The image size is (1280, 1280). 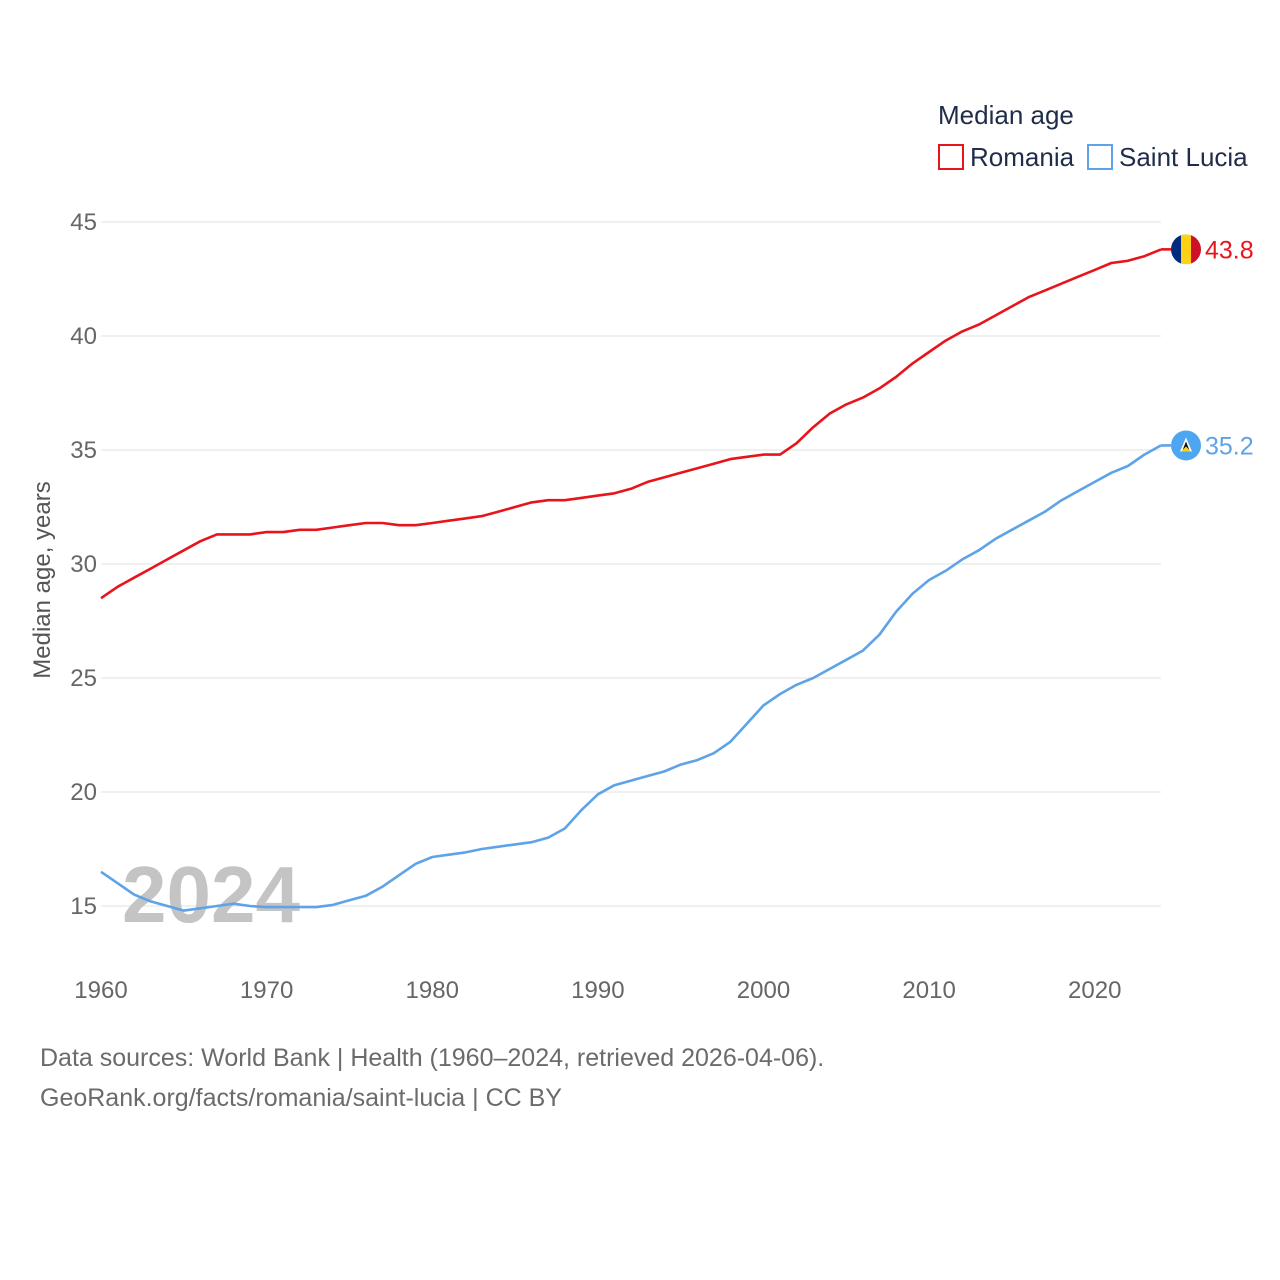 What do you see at coordinates (1022, 157) in the screenshot?
I see `legend-label-romania: Romania` at bounding box center [1022, 157].